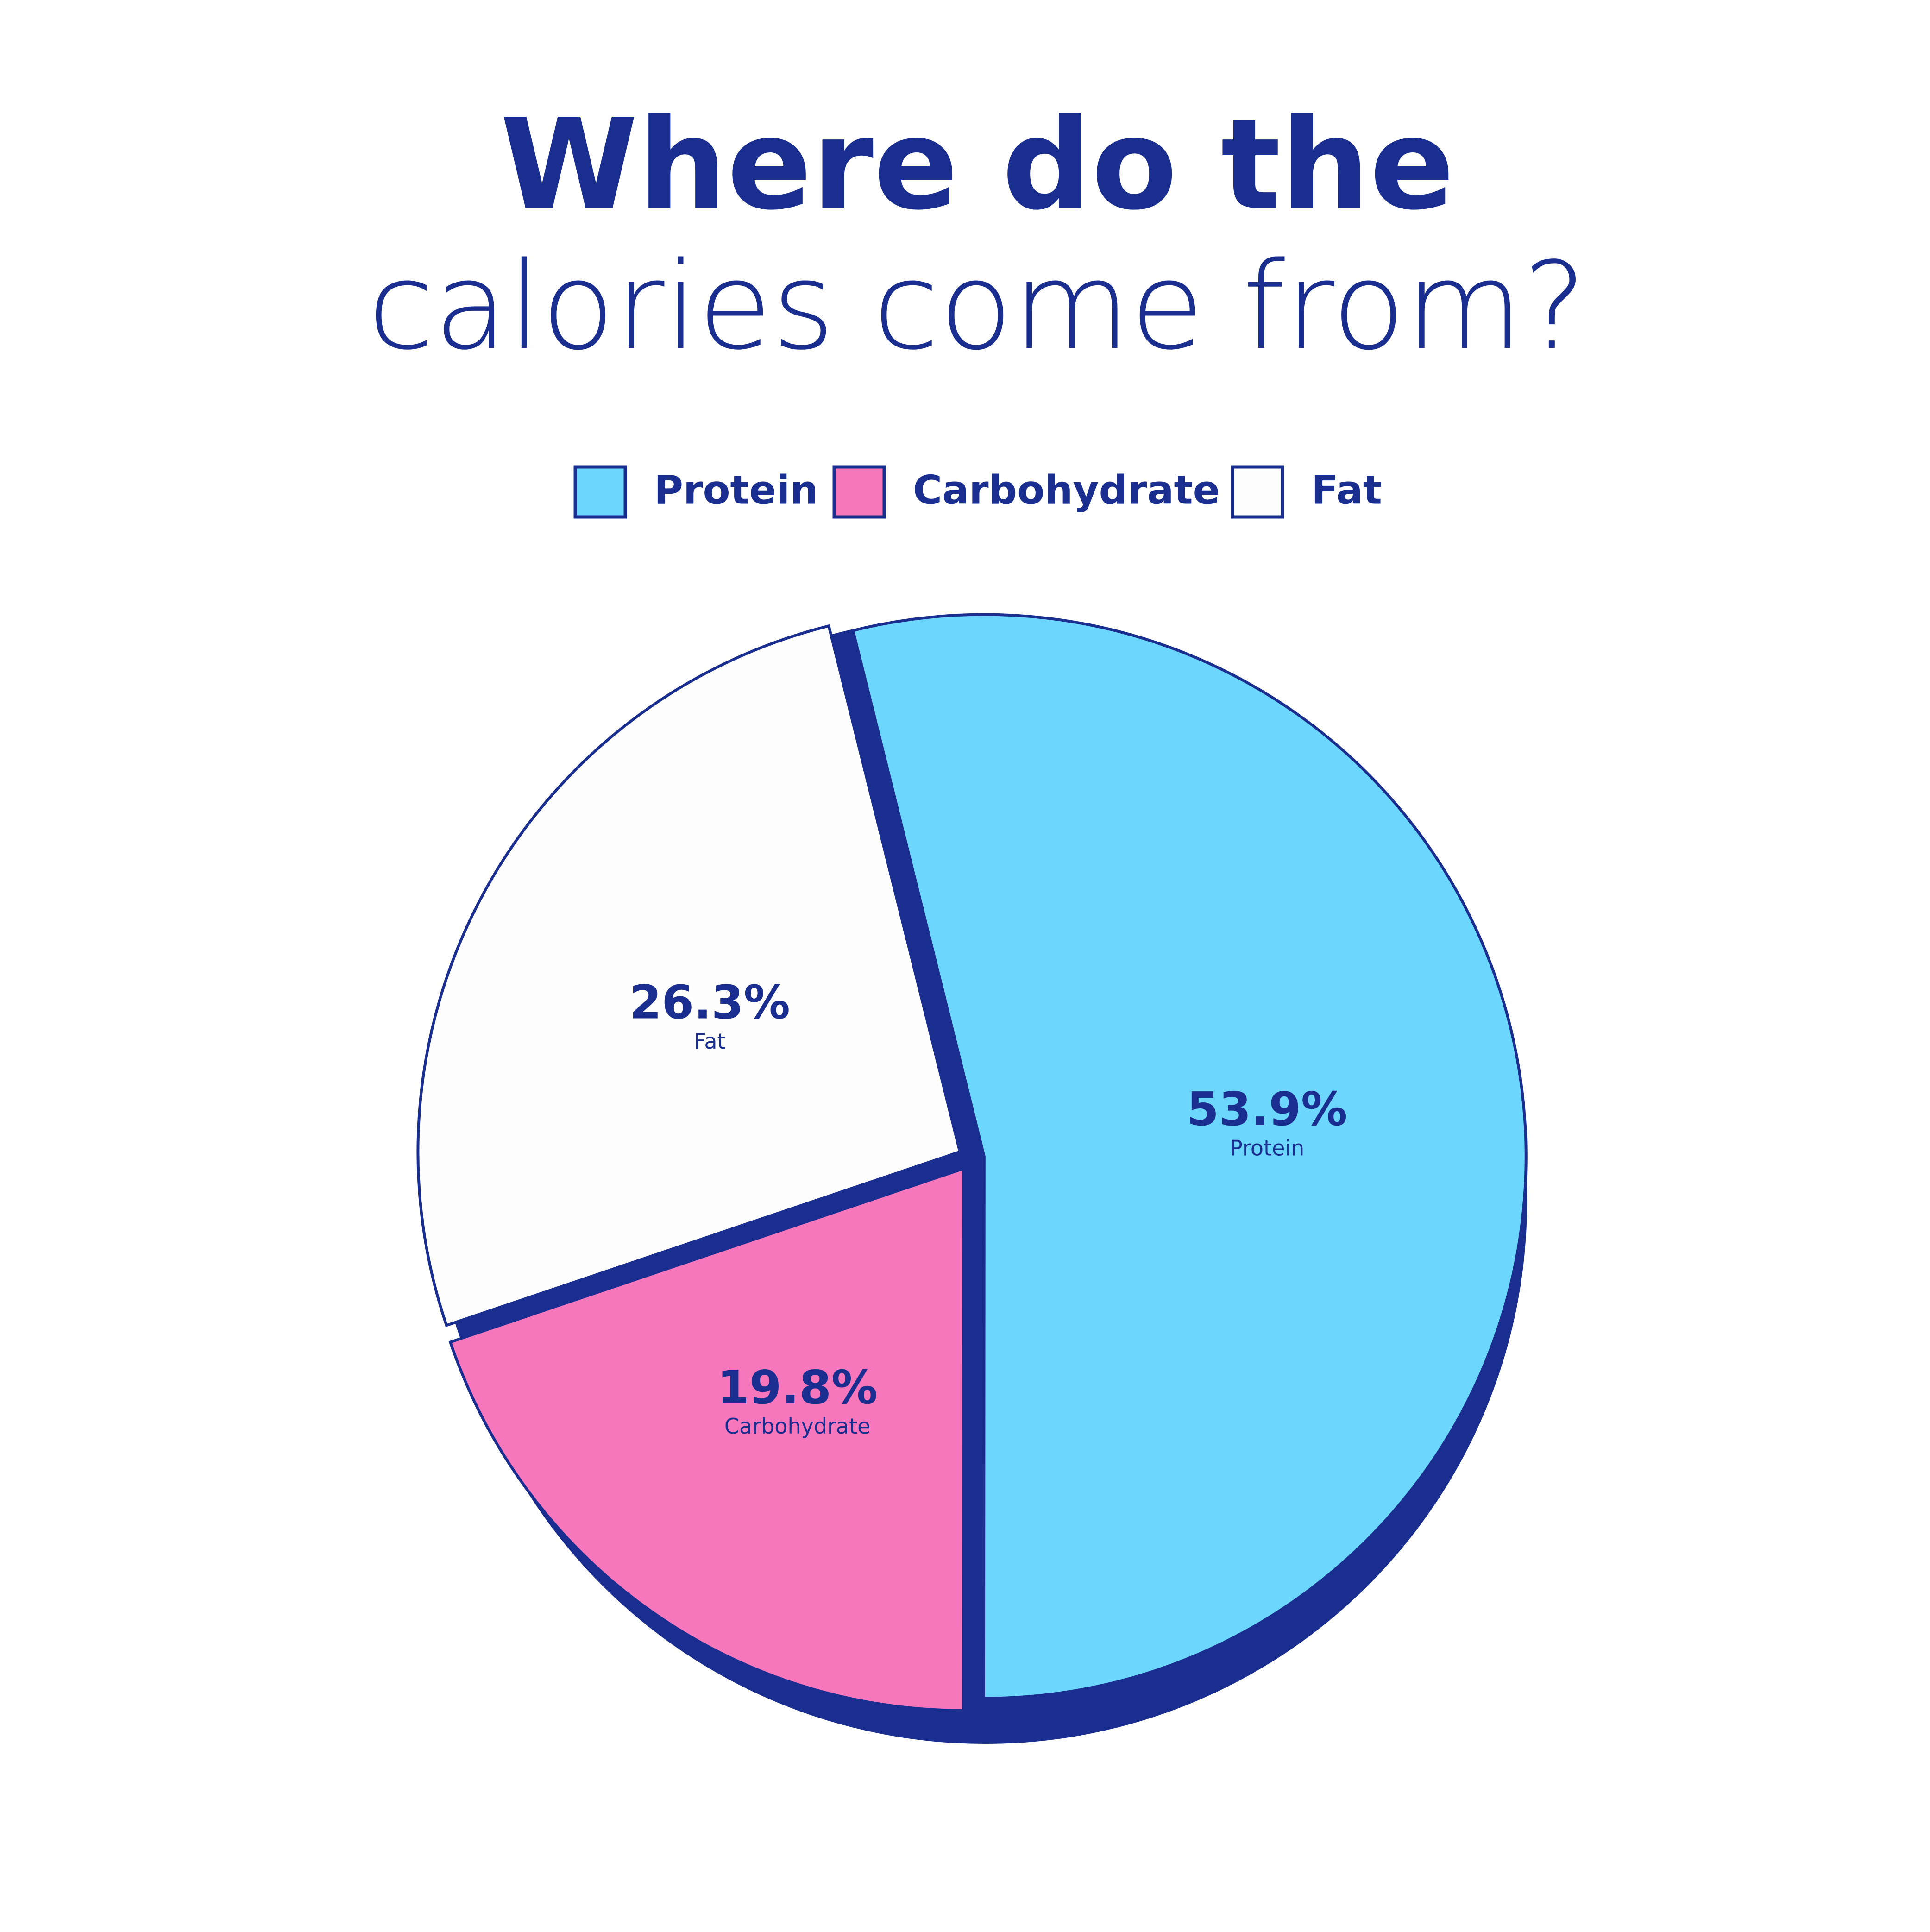 The image size is (1930, 1932). I want to click on data-label-name: Carbohydrate, so click(797, 1426).